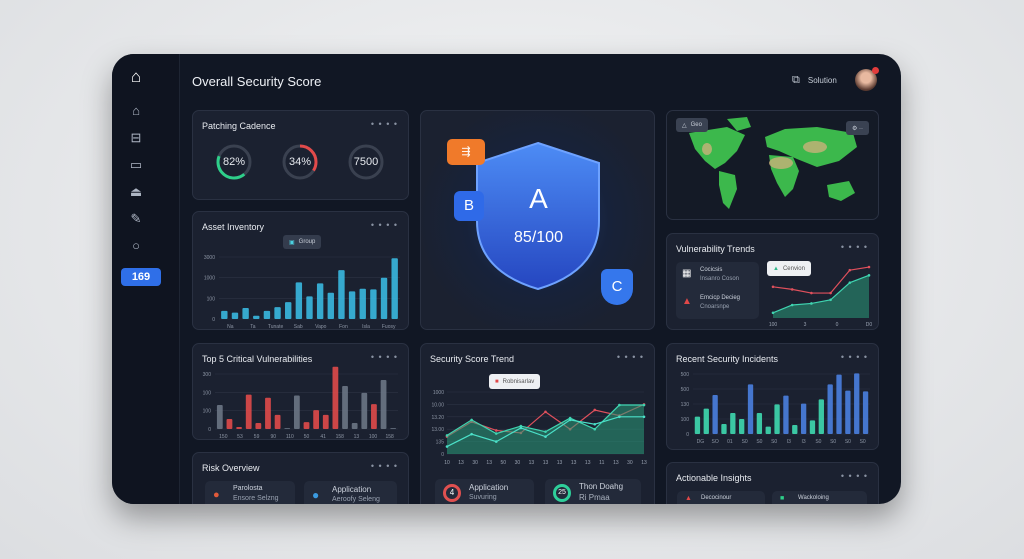 This screenshot has width=1024, height=559. I want to click on trend-item-title: Thon Doahg, so click(601, 486).